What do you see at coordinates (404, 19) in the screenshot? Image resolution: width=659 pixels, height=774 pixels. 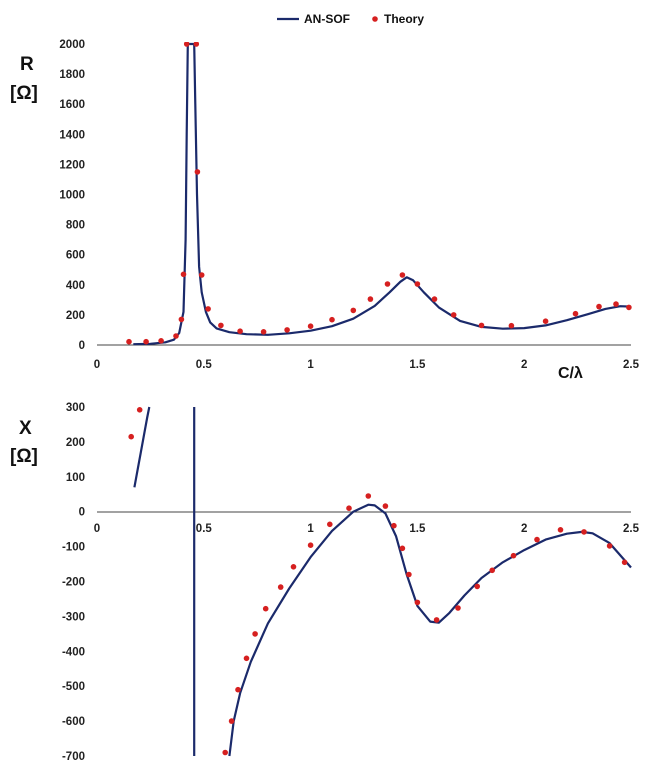 I see `legend-label-series-b: Theory` at bounding box center [404, 19].